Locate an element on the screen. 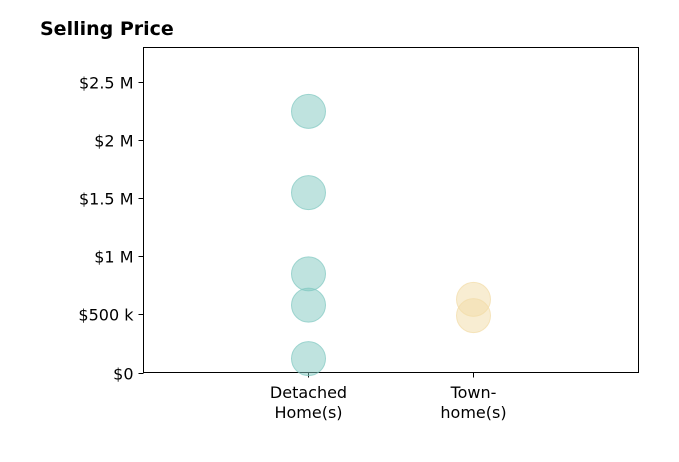 Image resolution: width=679 pixels, height=462 pixels. y-tick-label: $0 is located at coordinates (123, 374).